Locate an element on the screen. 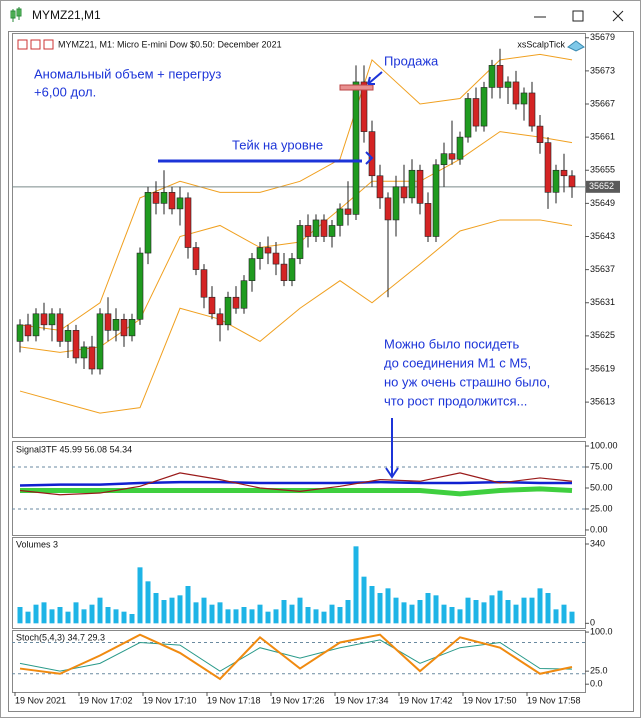 The height and width of the screenshot is (718, 641). current-price-label: 35652 is located at coordinates (601, 186).